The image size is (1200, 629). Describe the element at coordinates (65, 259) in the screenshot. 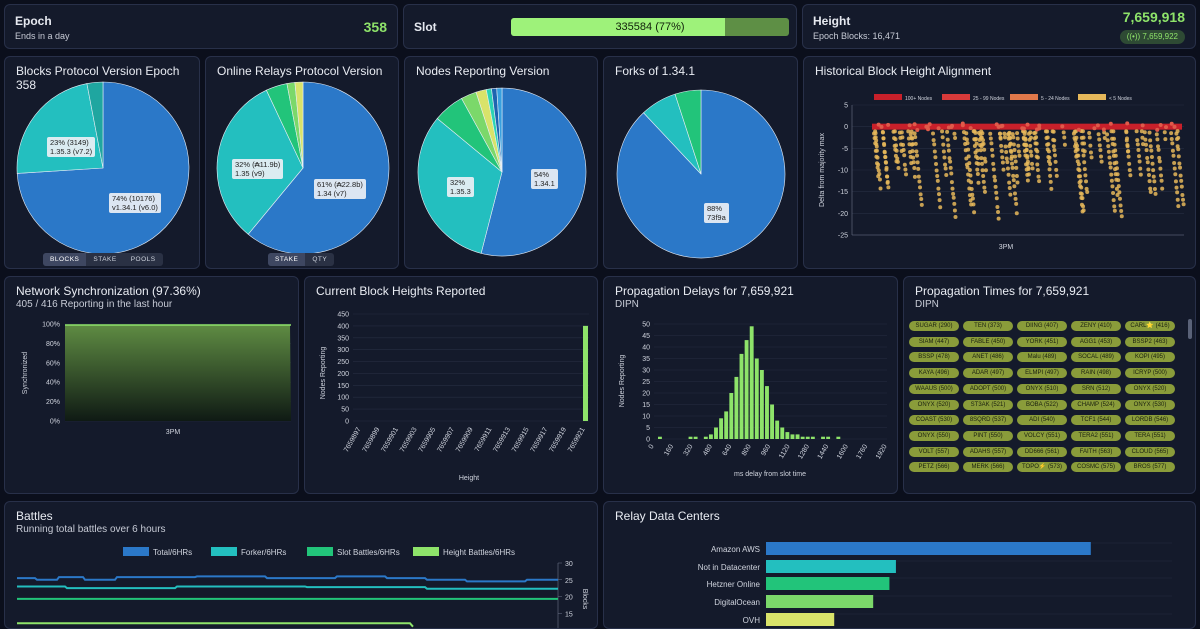

I see `tab-blocks: BLOCKS` at that location.